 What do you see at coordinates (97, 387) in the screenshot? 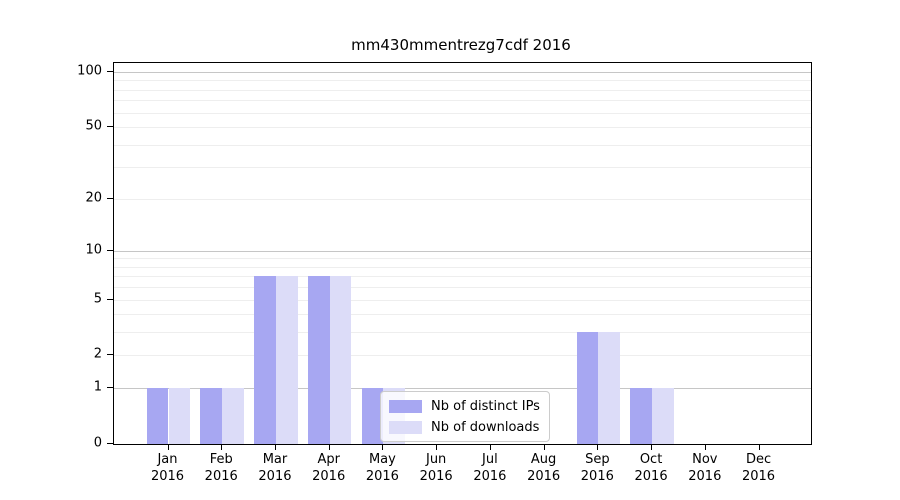
I see `y-tick-label: 1` at bounding box center [97, 387].